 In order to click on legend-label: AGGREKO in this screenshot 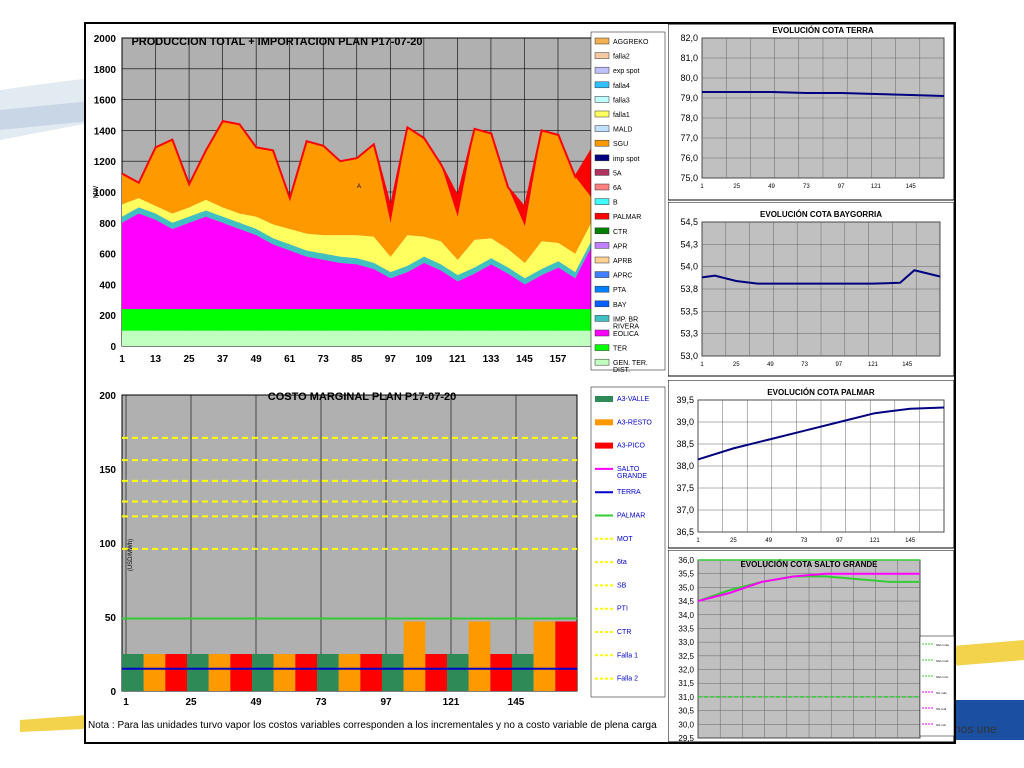, I will do `click(631, 42)`.